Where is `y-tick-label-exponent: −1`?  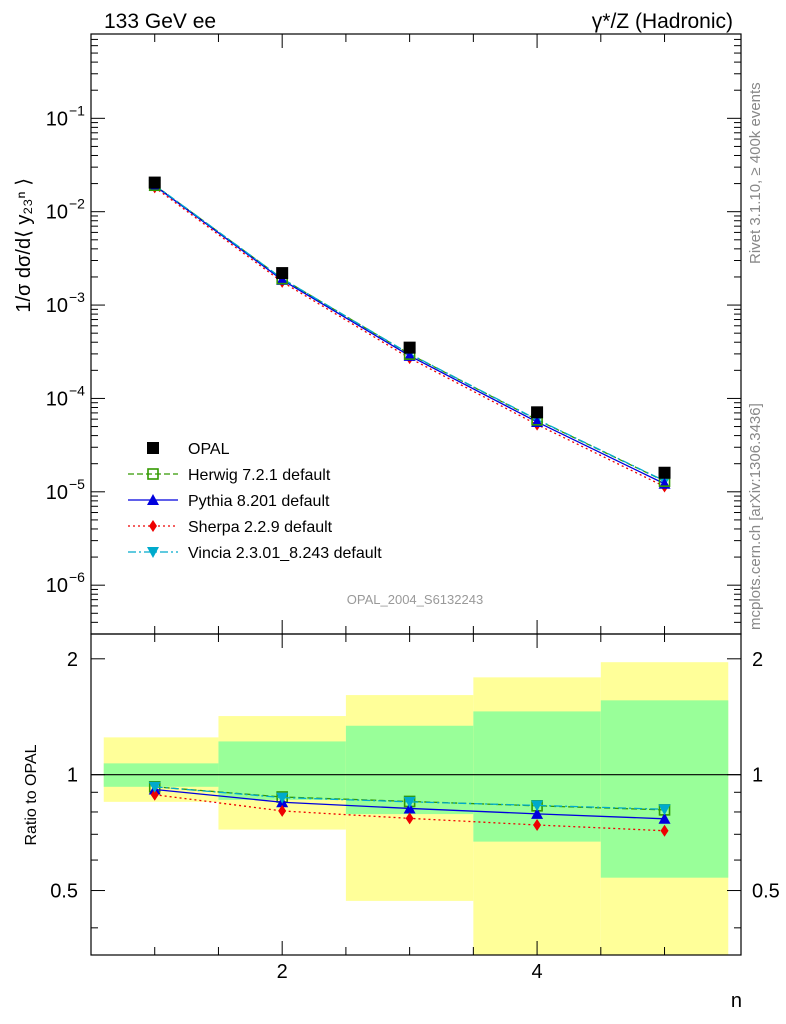
y-tick-label-exponent: −1 is located at coordinates (77, 110).